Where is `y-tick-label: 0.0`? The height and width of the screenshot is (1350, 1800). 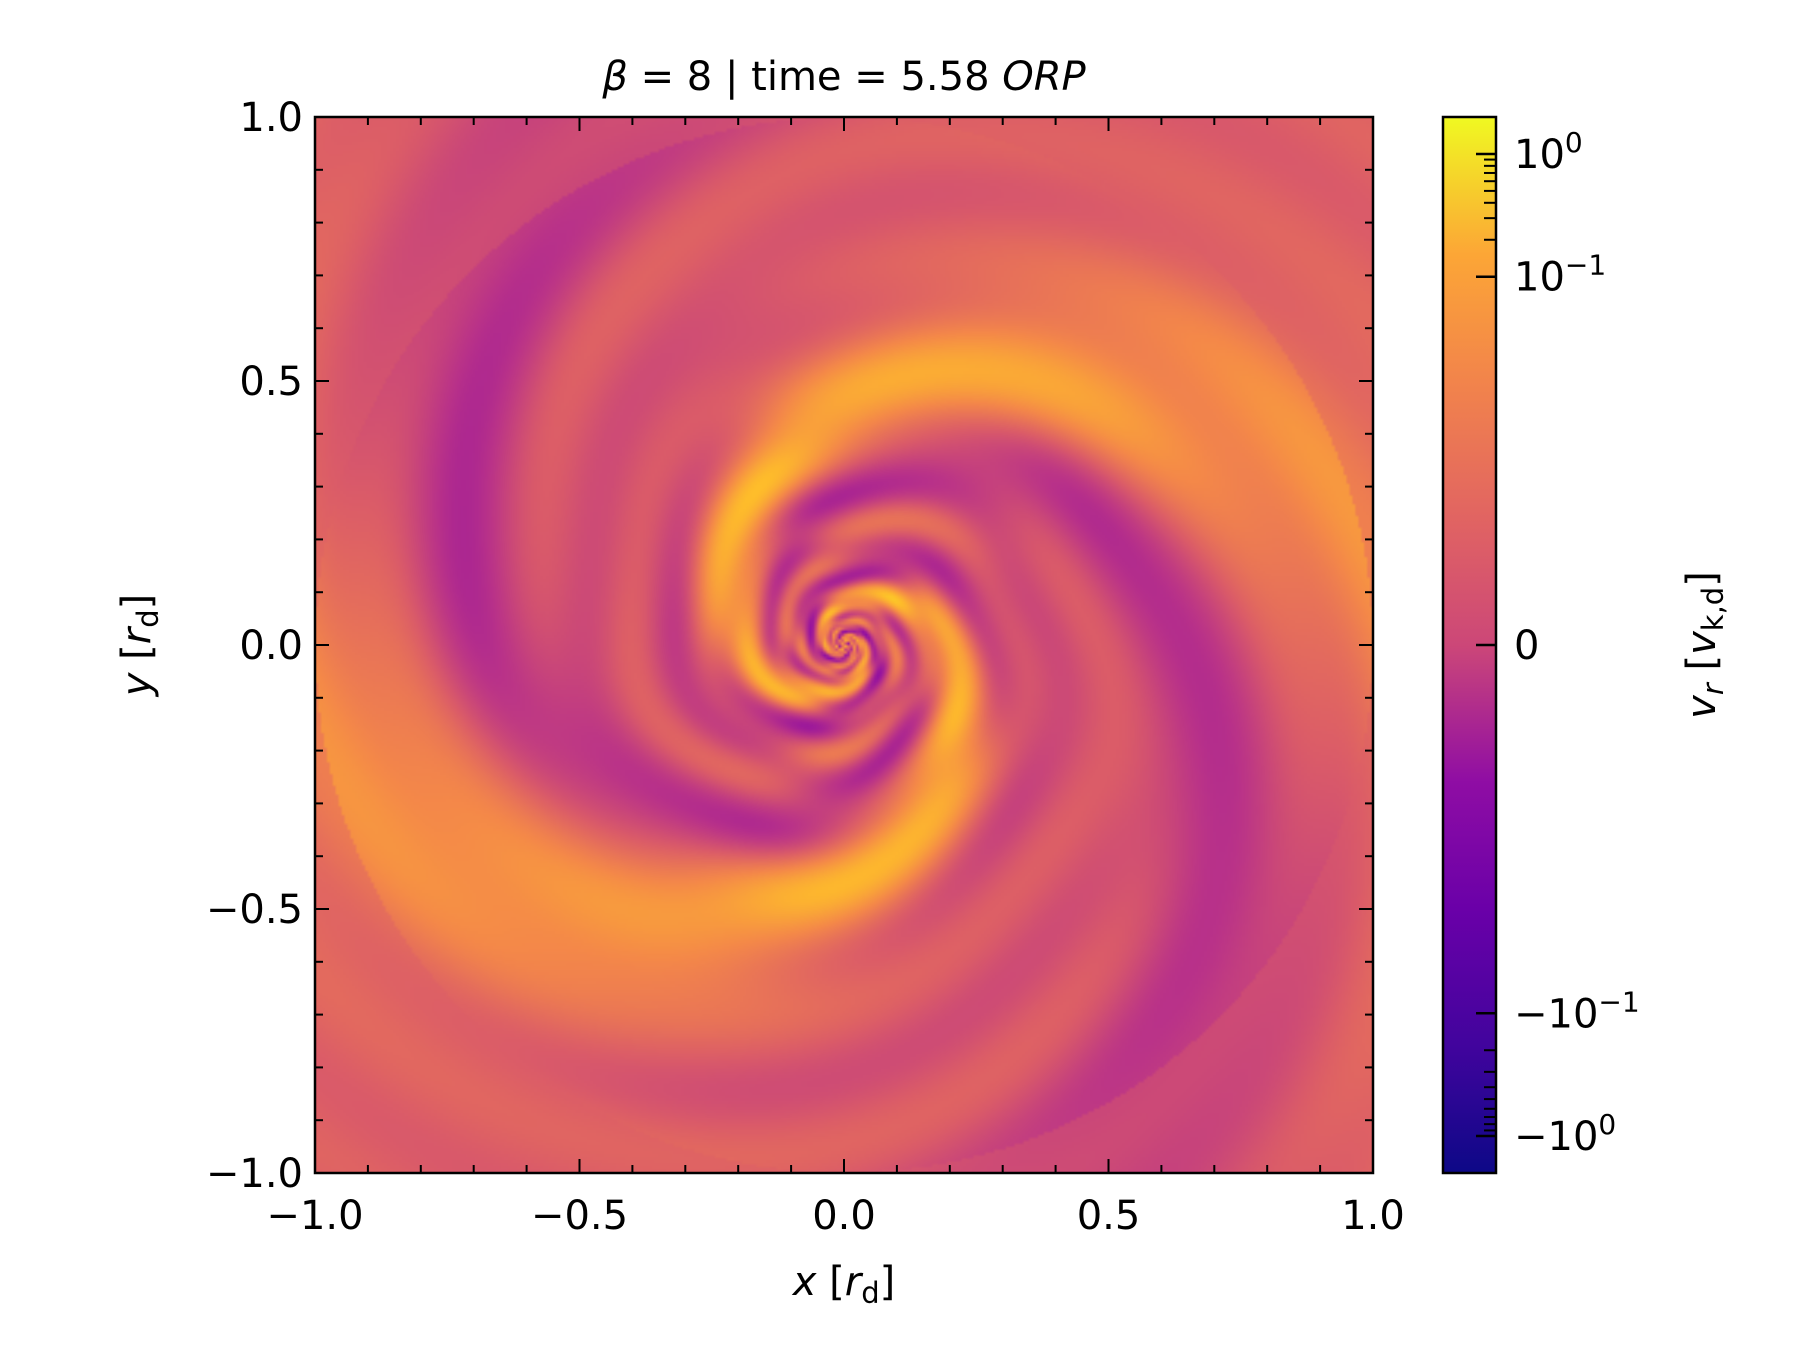 y-tick-label: 0.0 is located at coordinates (271, 646).